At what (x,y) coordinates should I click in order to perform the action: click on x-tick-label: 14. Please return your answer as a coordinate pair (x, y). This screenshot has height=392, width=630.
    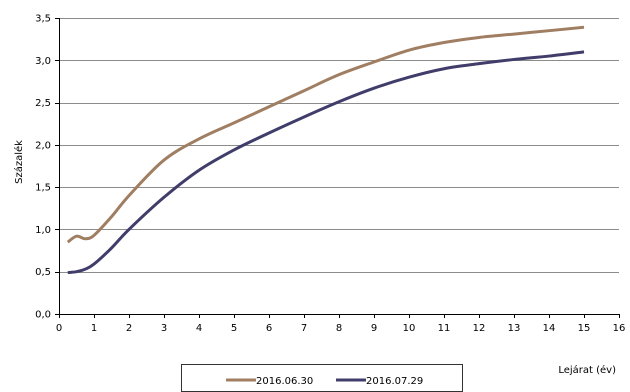
    Looking at the image, I should click on (549, 328).